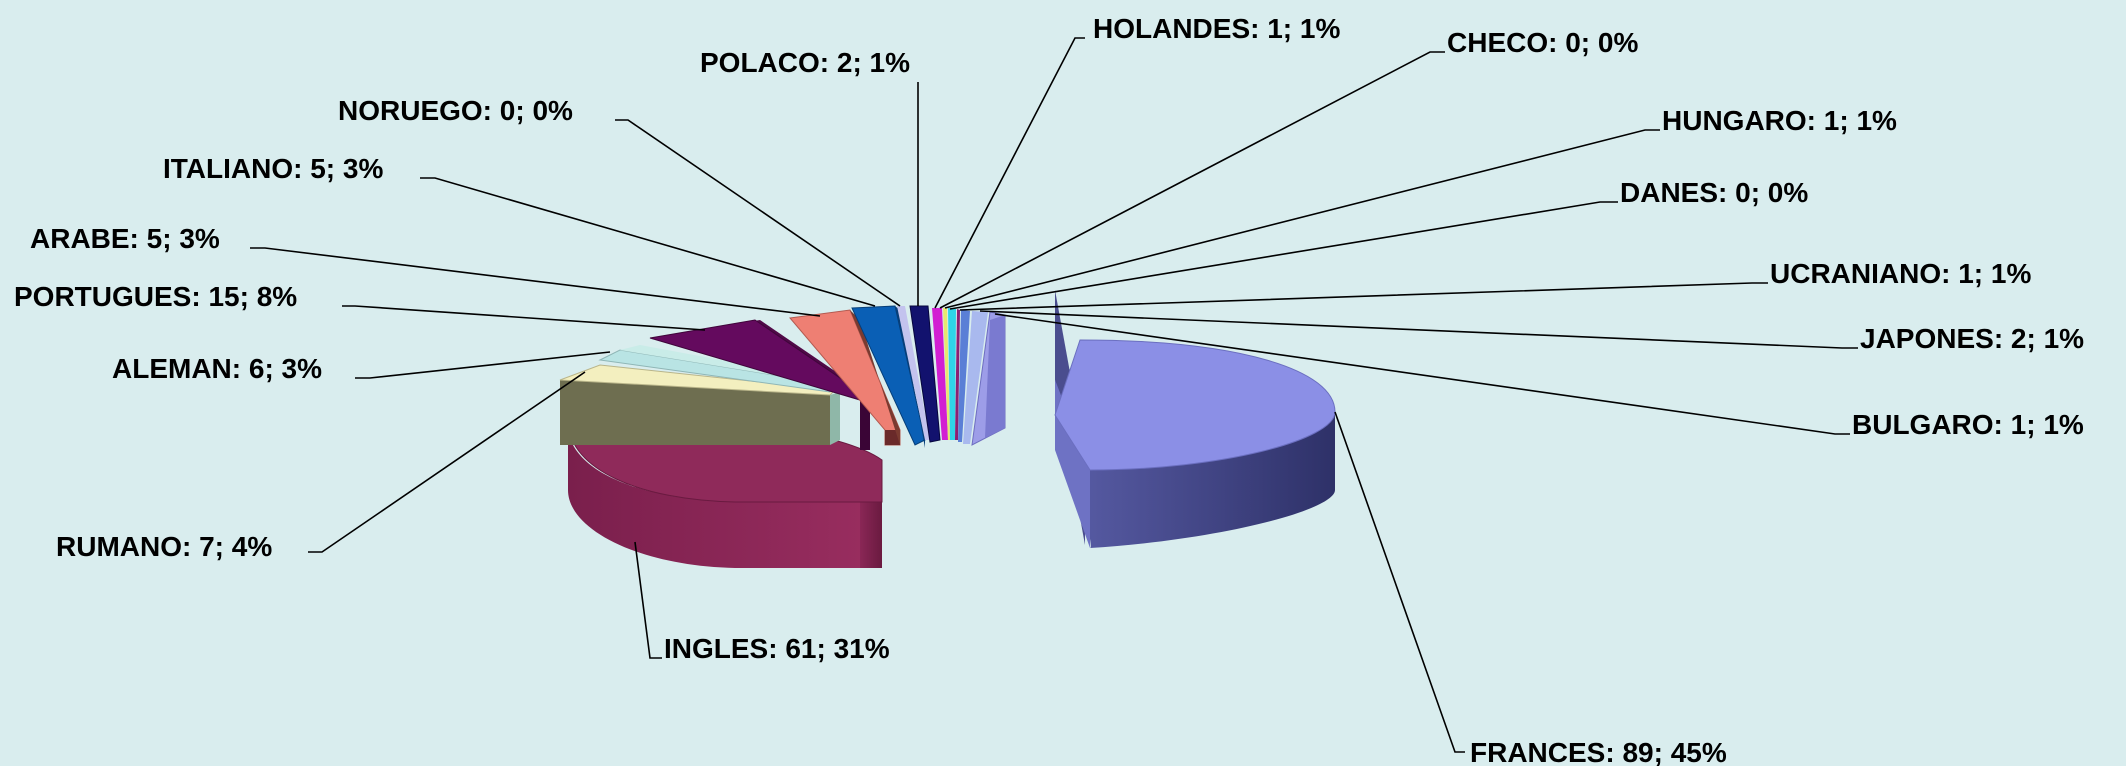 The width and height of the screenshot is (2126, 766). I want to click on slice-portugues, so click(759, 384).